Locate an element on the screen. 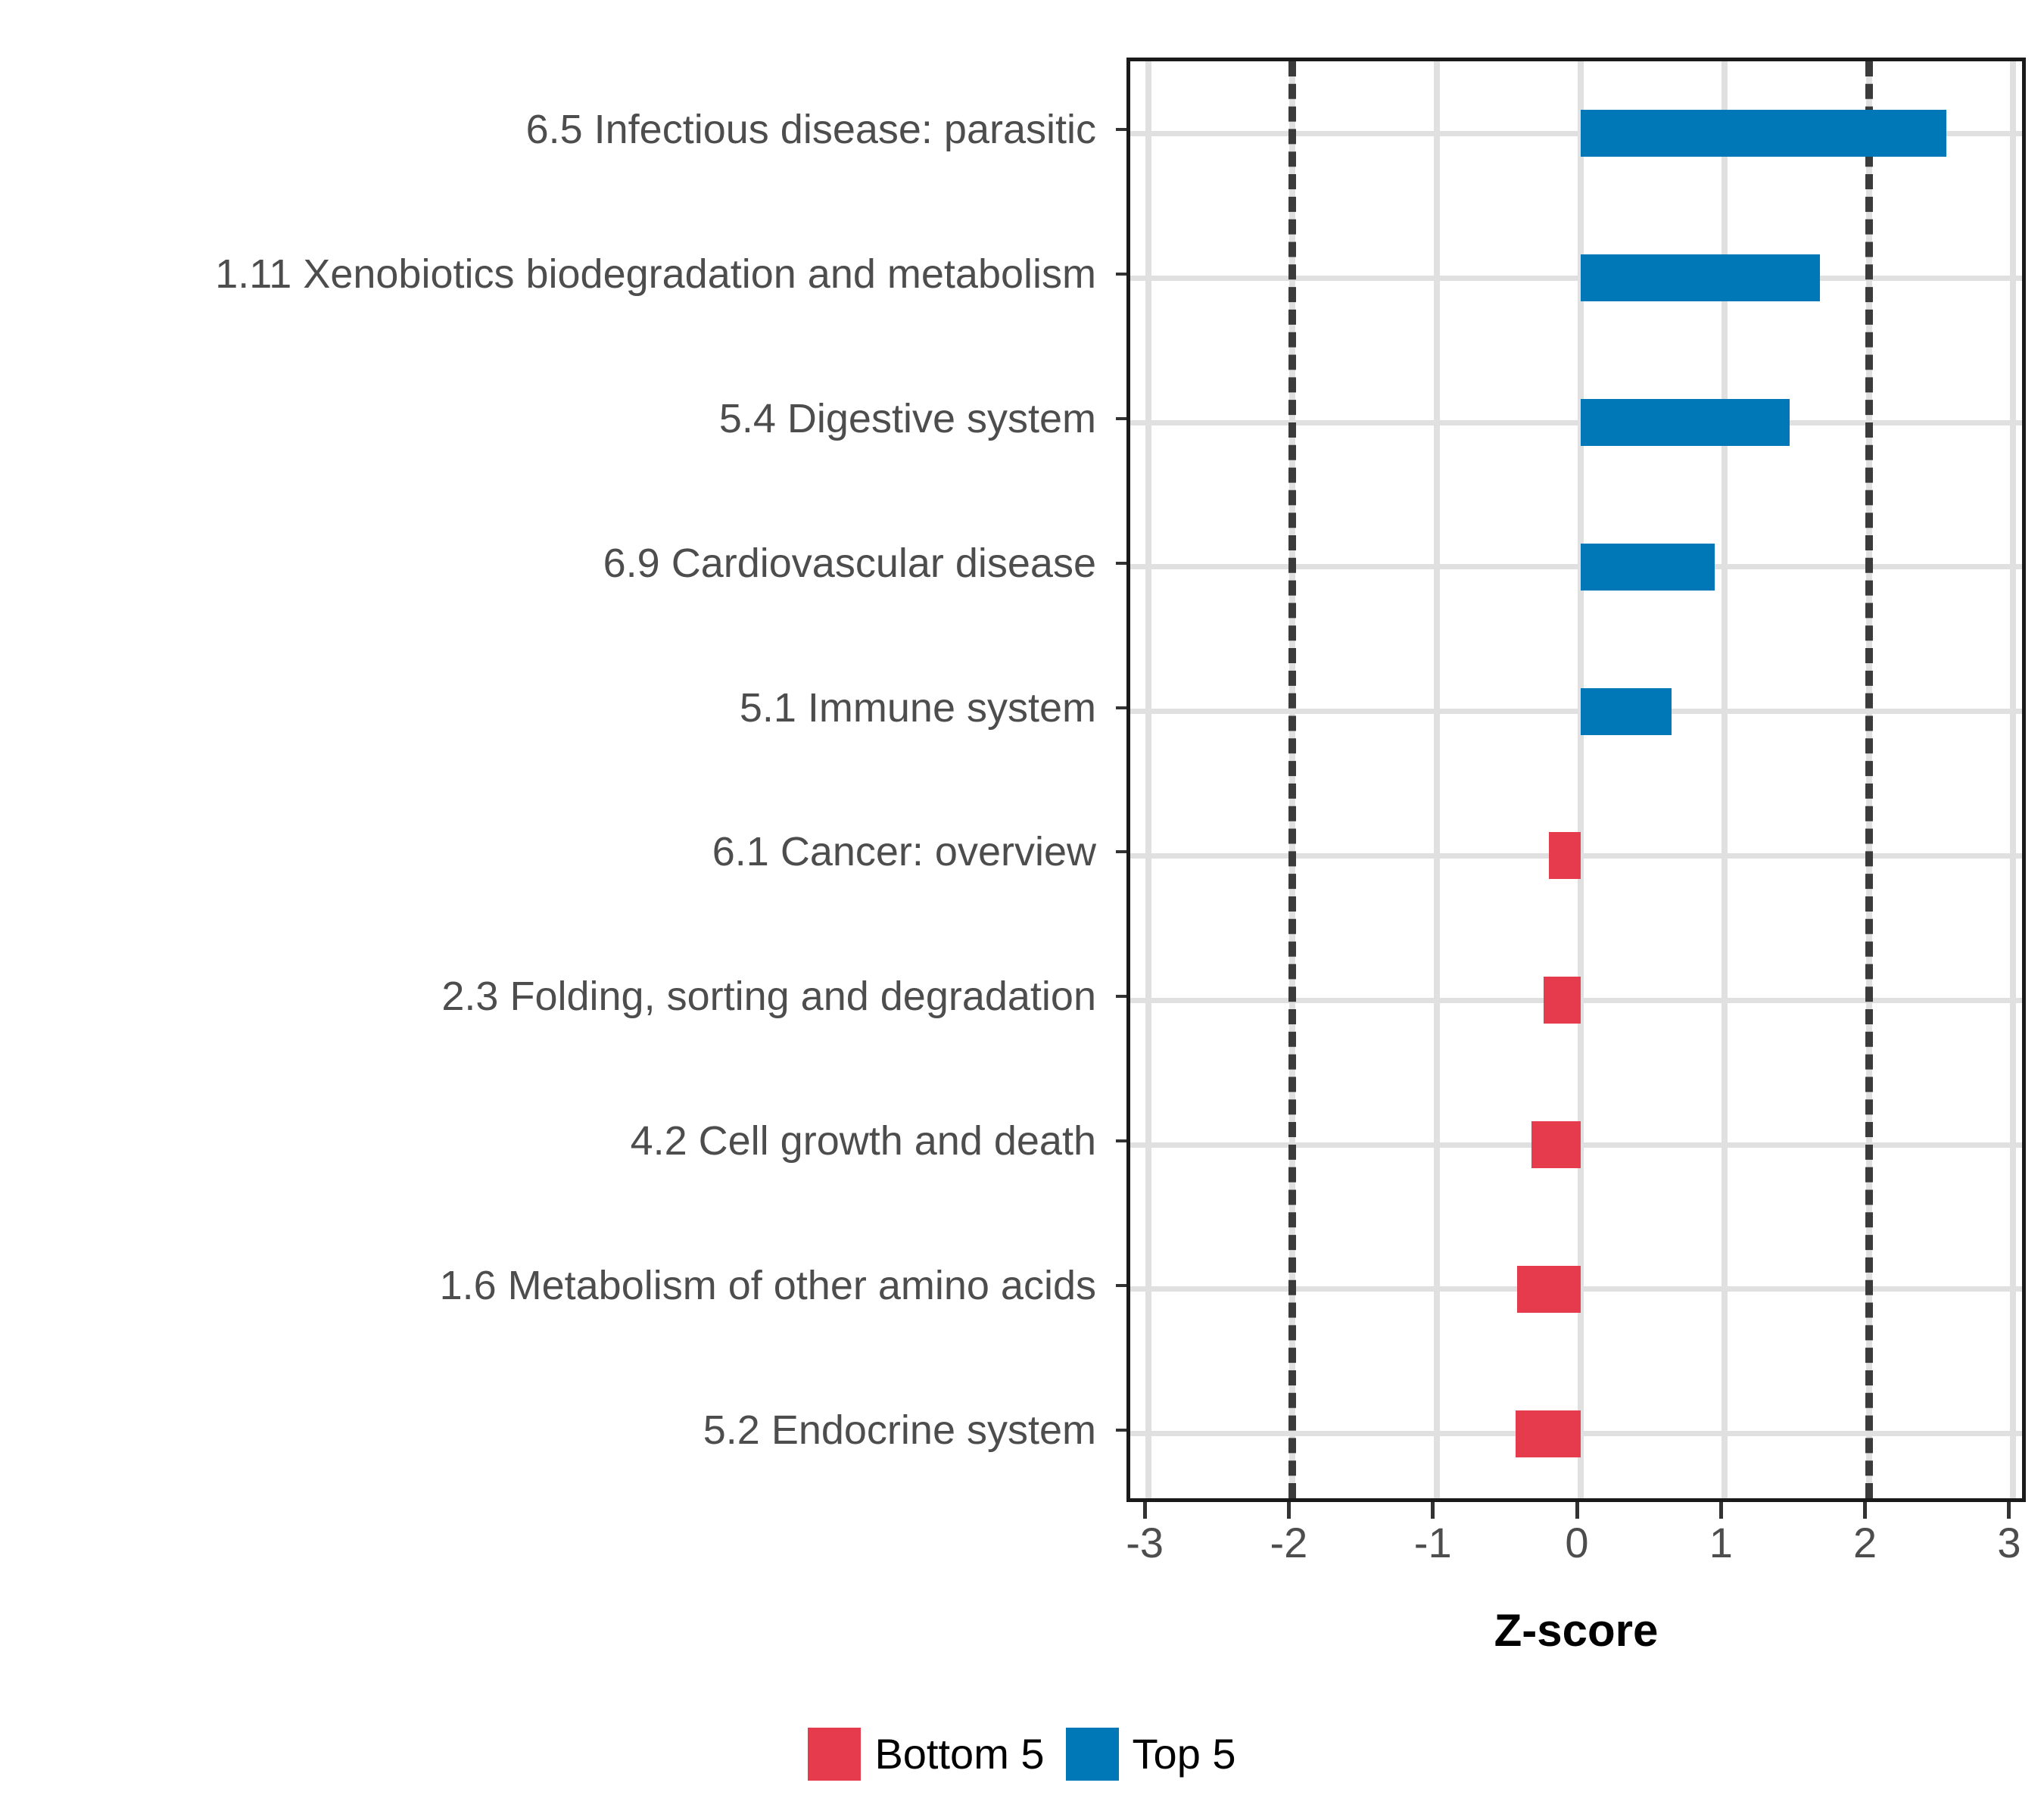  y-axis-tick-label: 5.4 Digestive system is located at coordinates (907, 419).